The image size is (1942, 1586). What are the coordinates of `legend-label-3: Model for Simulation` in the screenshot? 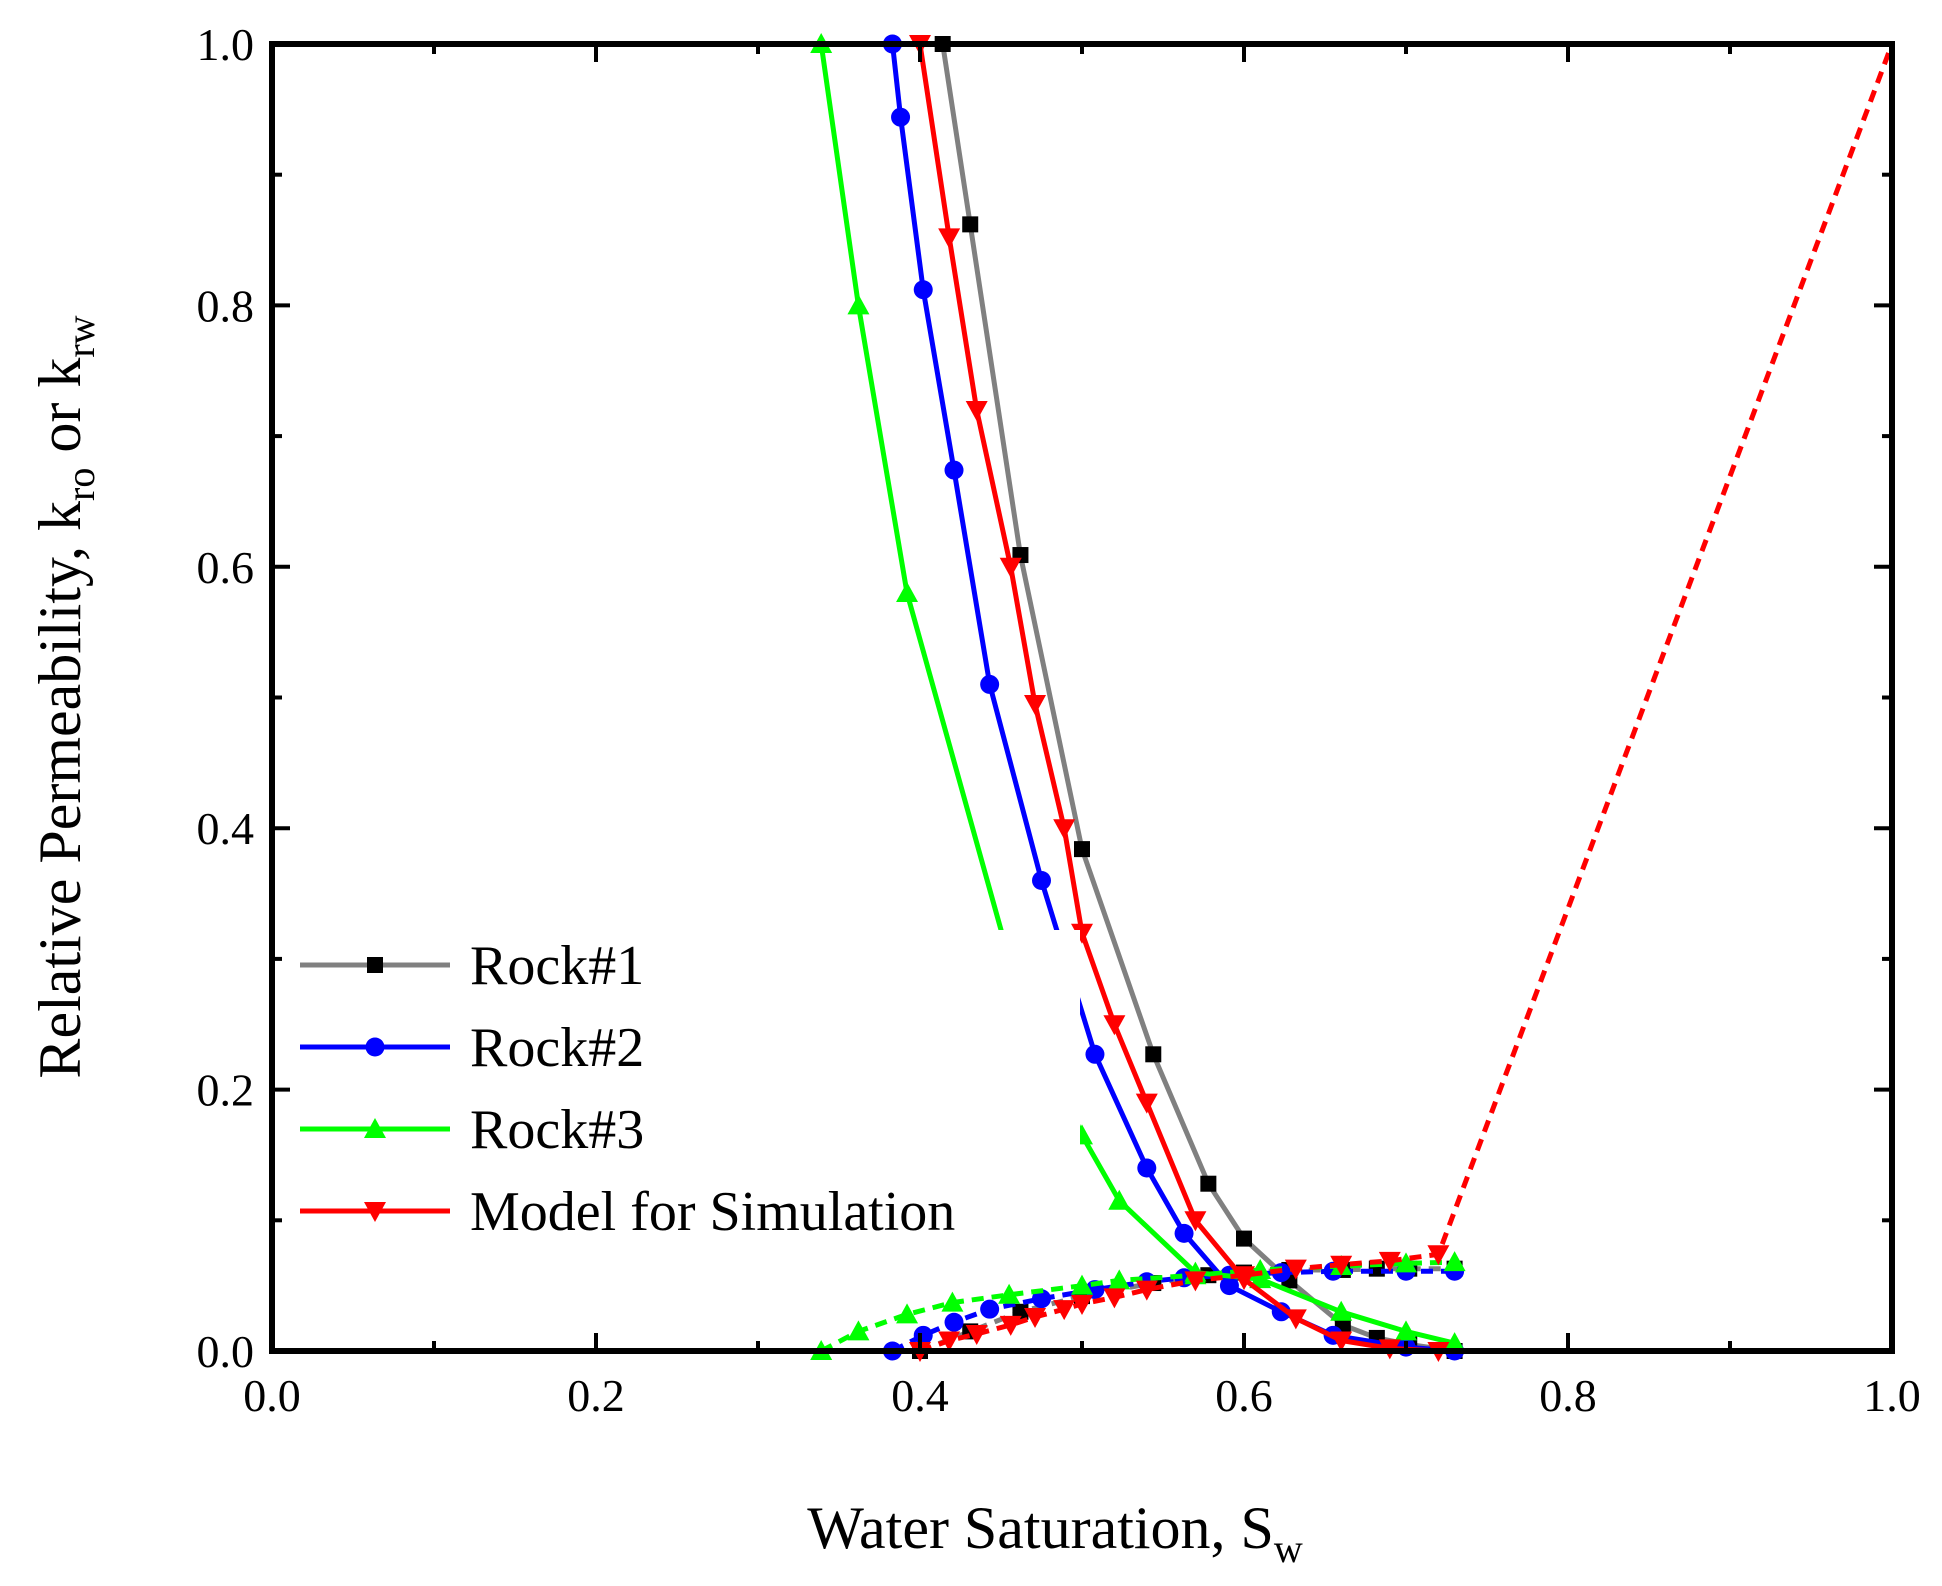 It's located at (712, 1212).